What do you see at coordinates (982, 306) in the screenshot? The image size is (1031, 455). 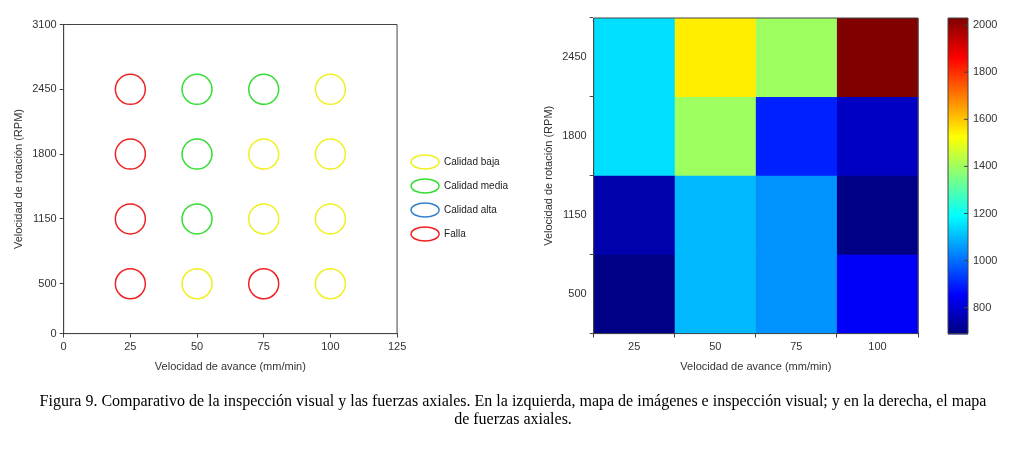 I see `color-bar-label: 800` at bounding box center [982, 306].